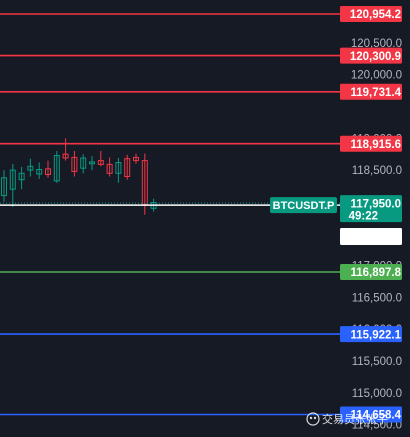 The image size is (410, 437). Describe the element at coordinates (377, 171) in the screenshot. I see `y-tick-label: 118,500.0` at that location.